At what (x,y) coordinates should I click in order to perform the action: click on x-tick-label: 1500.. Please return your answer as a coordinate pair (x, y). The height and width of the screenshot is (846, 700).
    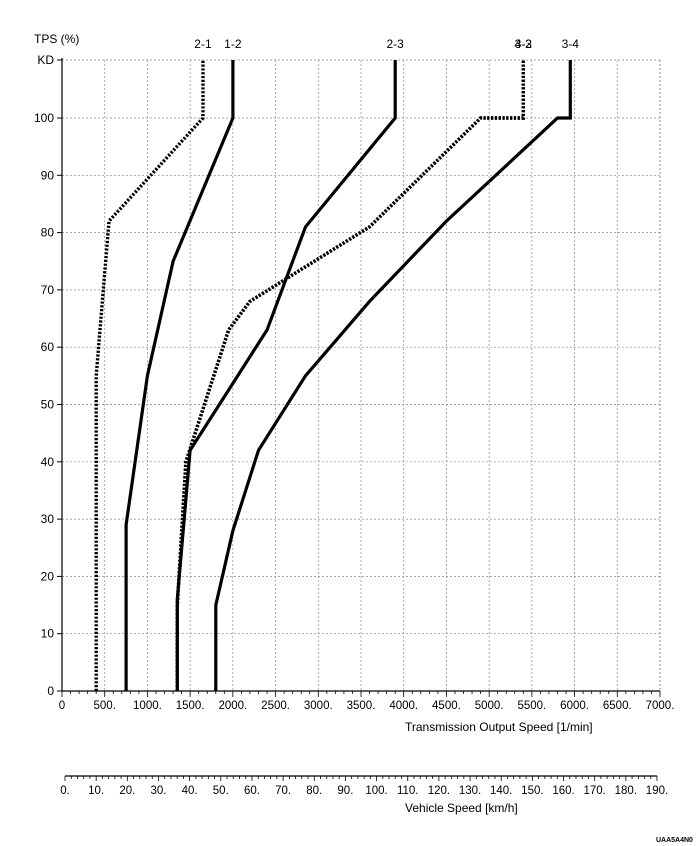
    Looking at the image, I should click on (190, 706).